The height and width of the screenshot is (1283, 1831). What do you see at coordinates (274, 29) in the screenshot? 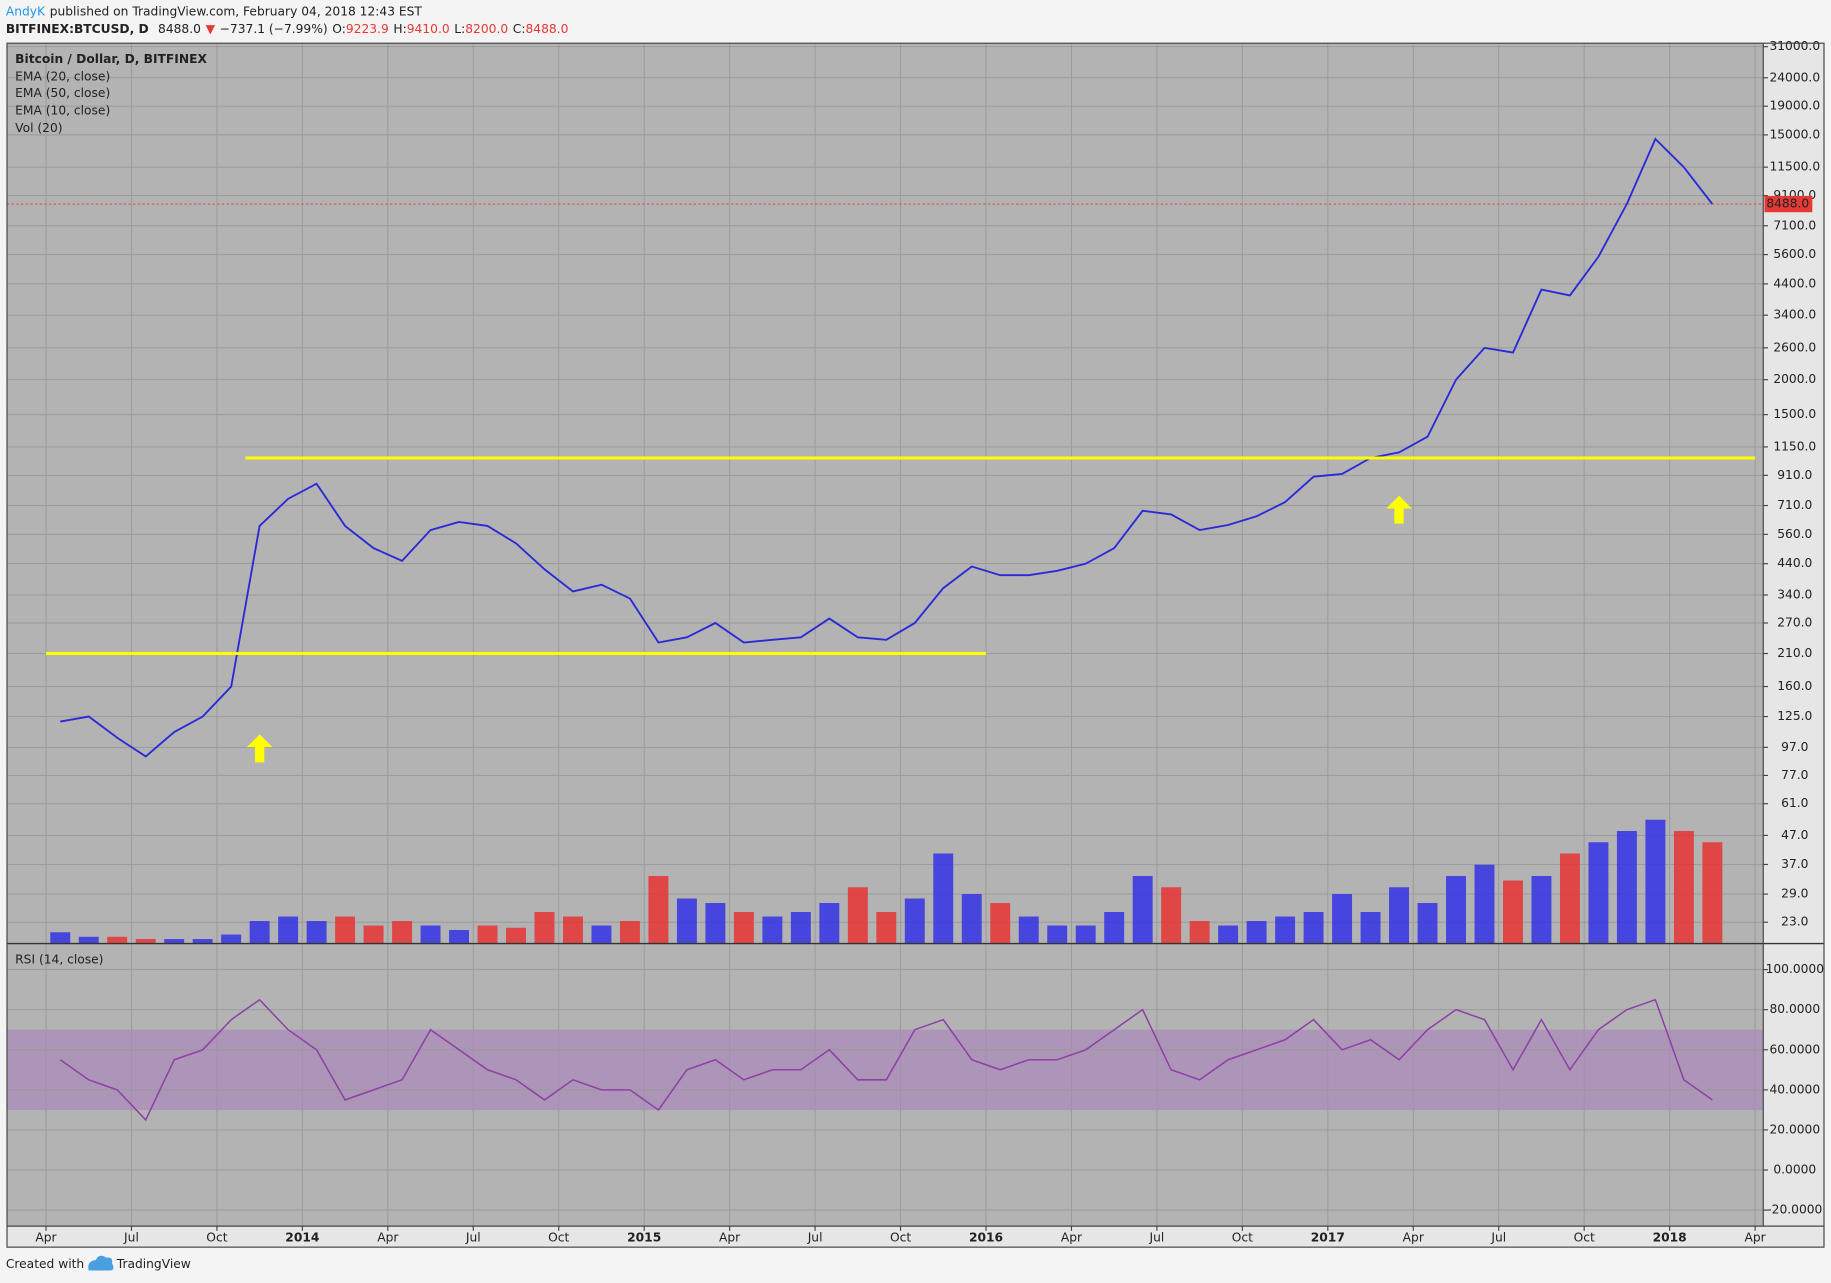
I see `change: −737.1 (−7.99%)` at bounding box center [274, 29].